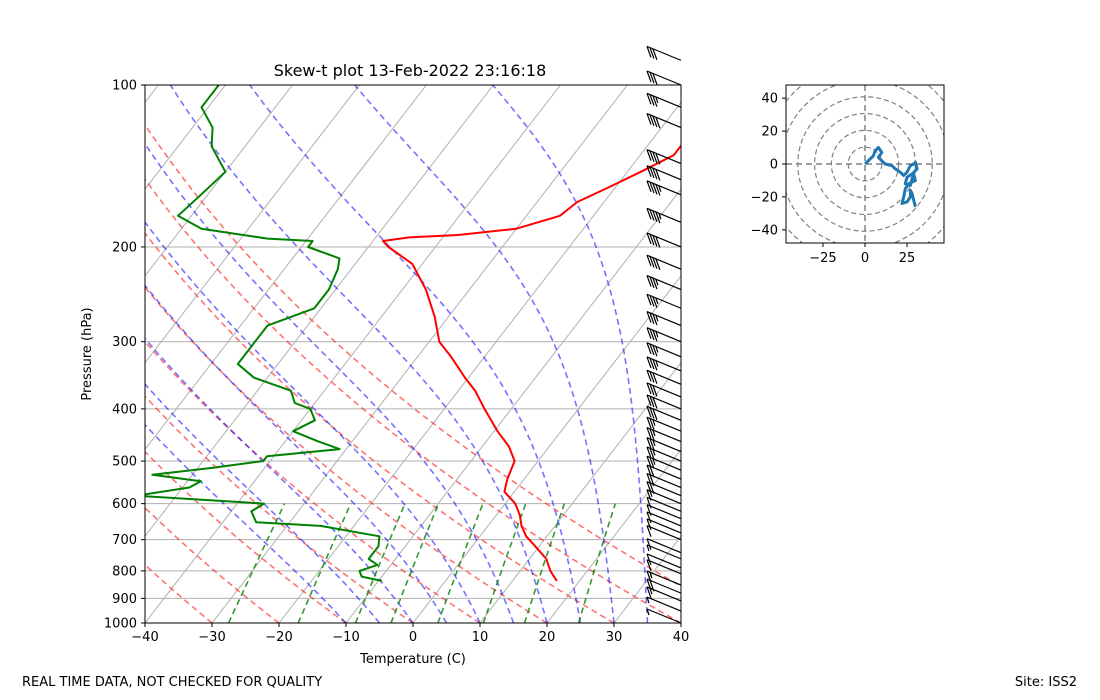  I want to click on skewt-y-axis: 1000 900 800 700 600 500 400 300 200 100, so click(124, 355).